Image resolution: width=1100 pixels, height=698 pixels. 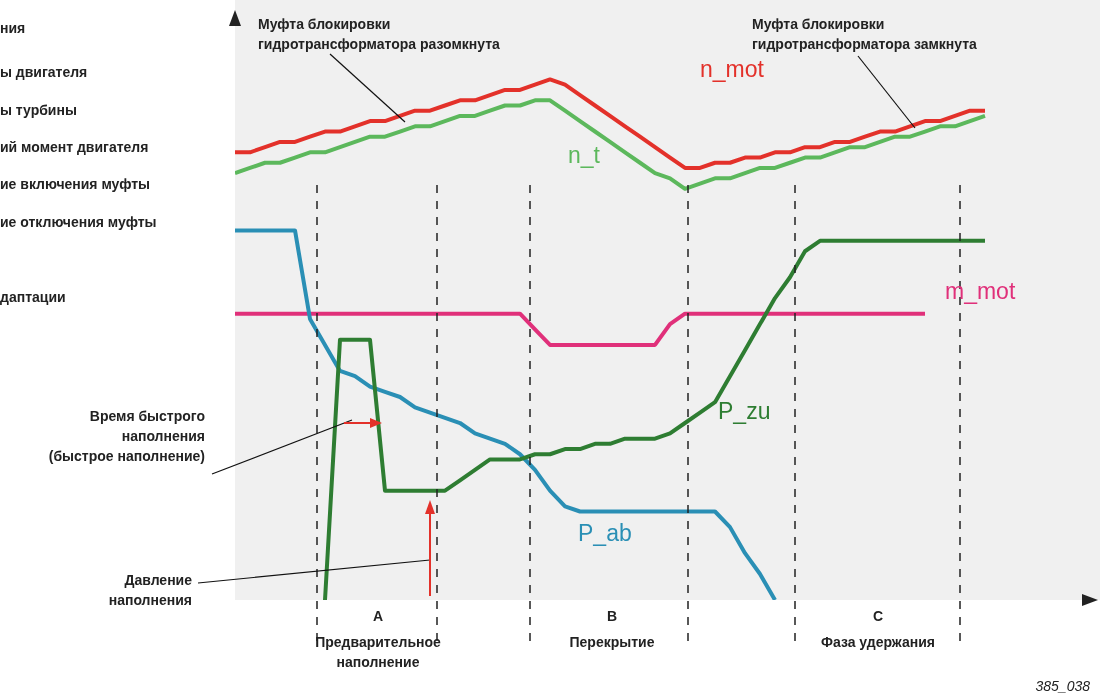 I want to click on text: ий момент двигателя, so click(x=74, y=147).